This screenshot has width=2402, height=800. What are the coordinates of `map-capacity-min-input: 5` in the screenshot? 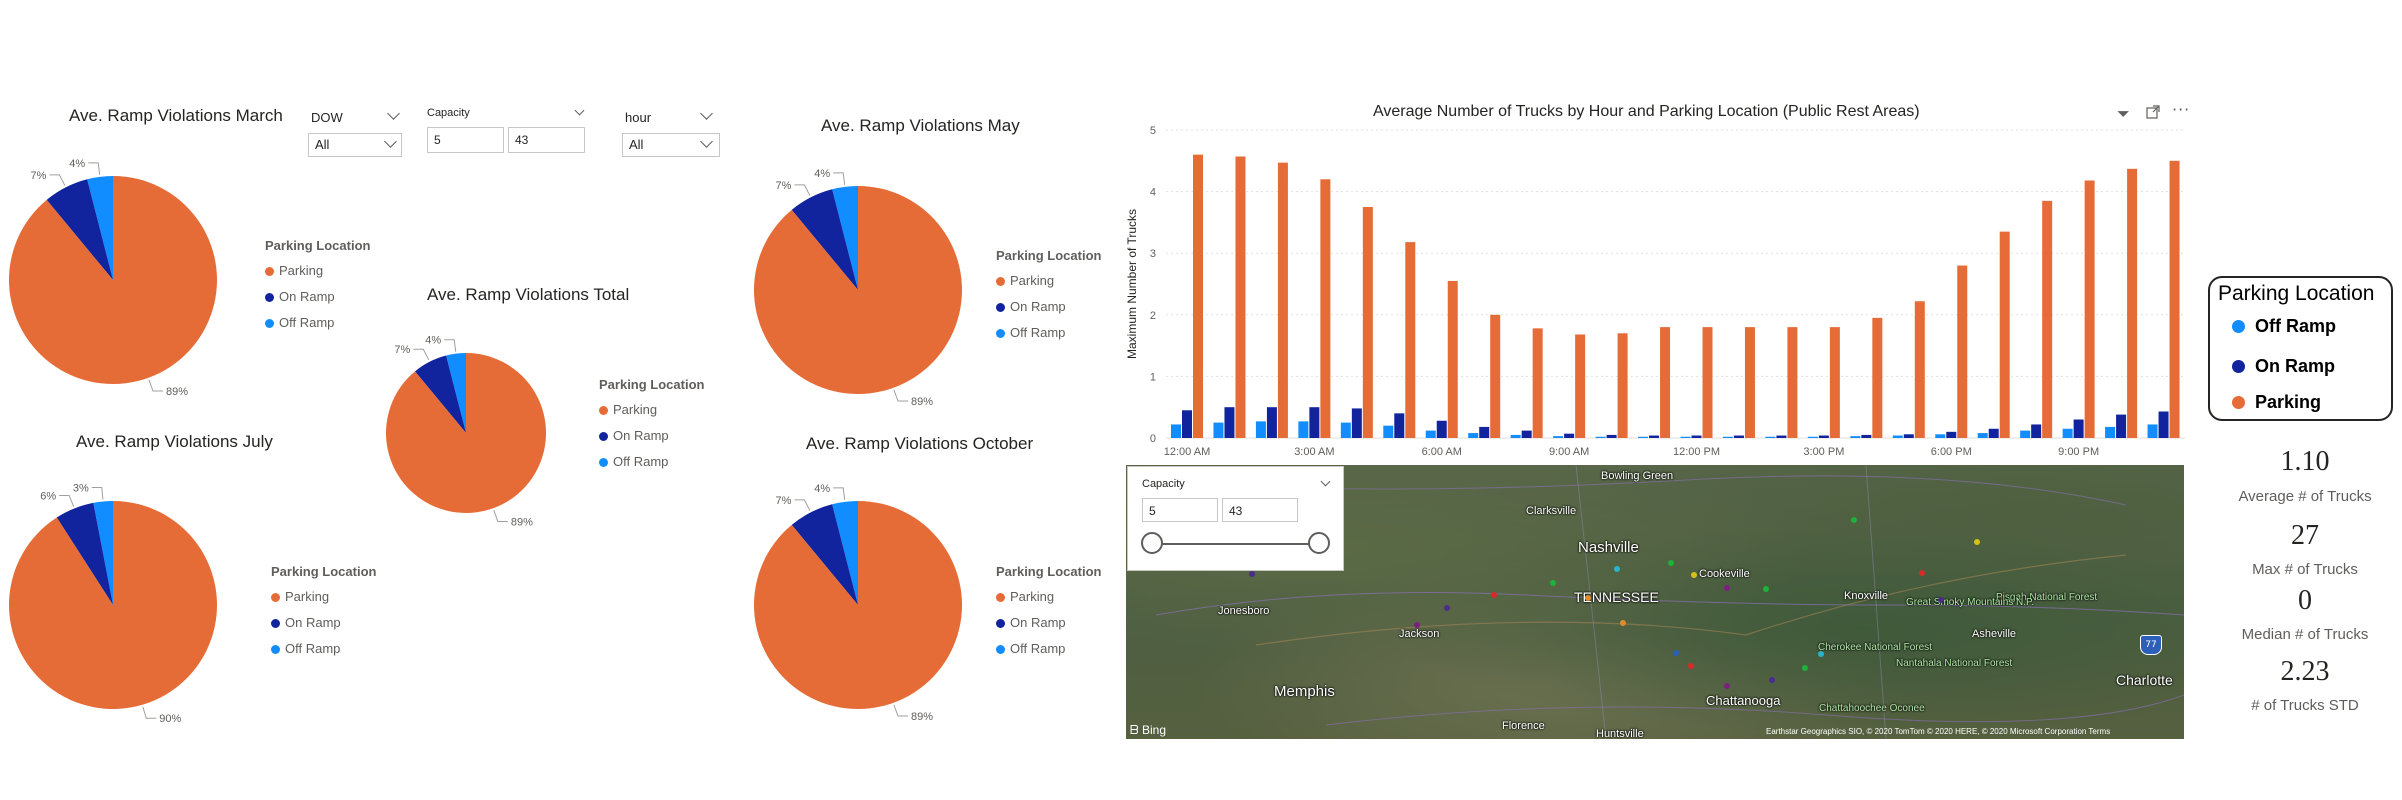 It's located at (1180, 510).